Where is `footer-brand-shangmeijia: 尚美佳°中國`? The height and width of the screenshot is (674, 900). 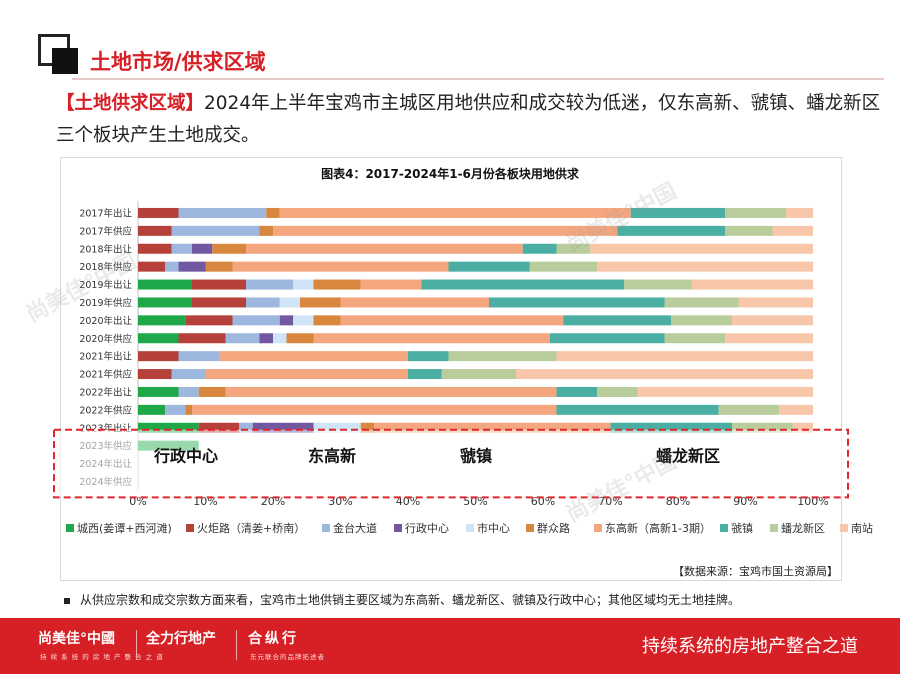 footer-brand-shangmeijia: 尚美佳°中國 is located at coordinates (76, 639).